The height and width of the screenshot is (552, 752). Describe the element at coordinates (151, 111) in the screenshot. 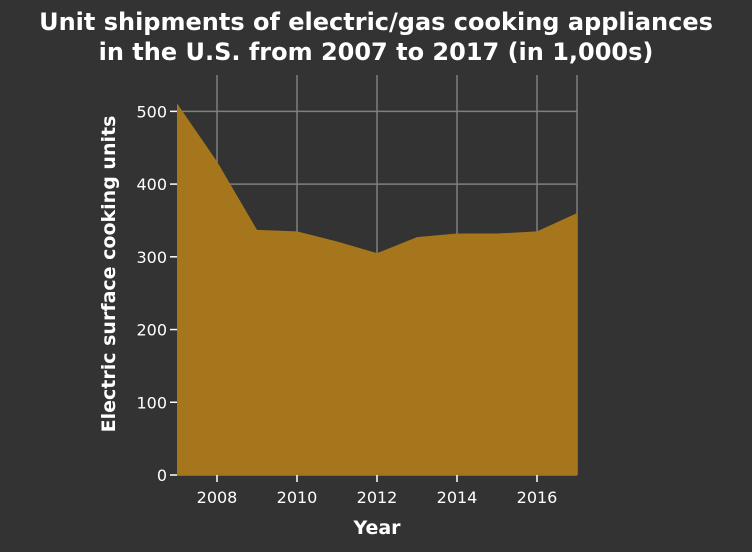

I see `y-tick-label: 500` at that location.